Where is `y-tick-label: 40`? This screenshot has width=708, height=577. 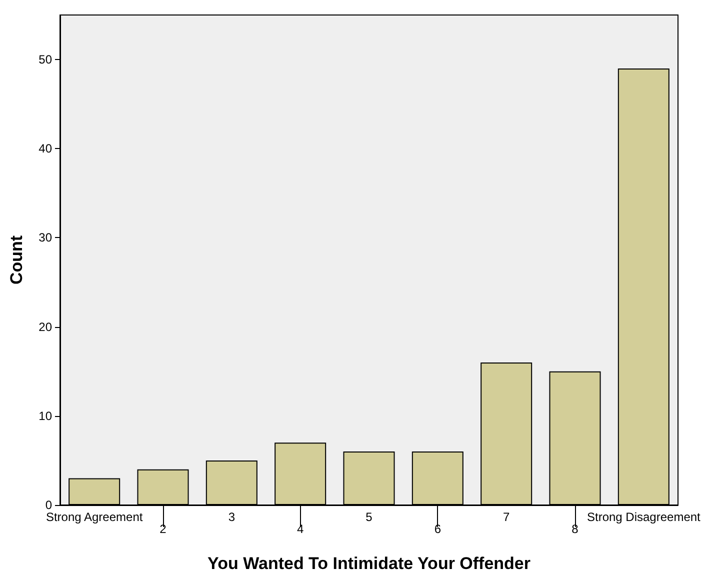
y-tick-label: 40 is located at coordinates (45, 149).